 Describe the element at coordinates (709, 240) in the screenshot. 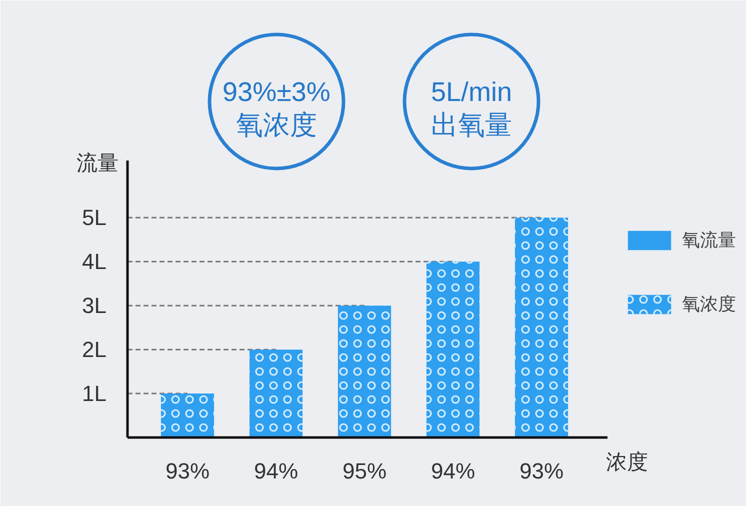

I see `legend-label: 氧流量` at that location.